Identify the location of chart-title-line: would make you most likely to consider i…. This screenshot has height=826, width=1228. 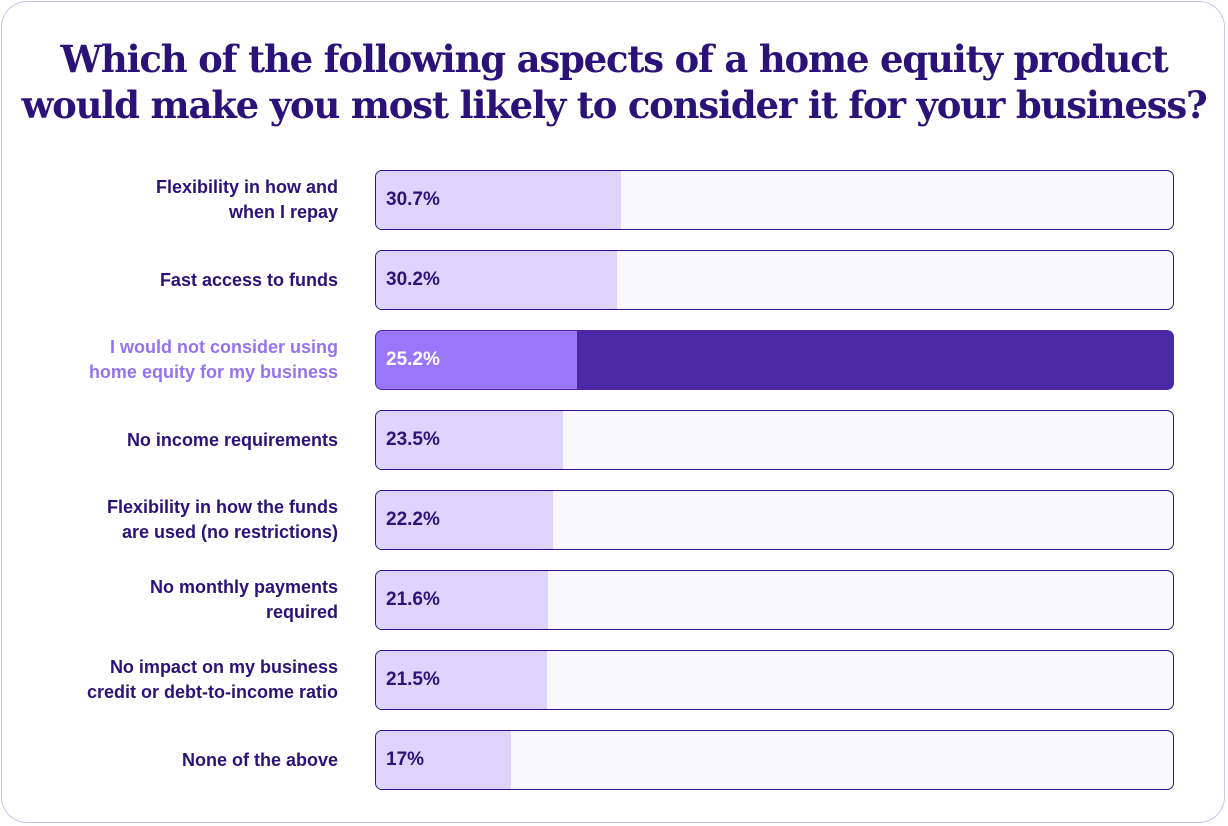
(614, 105).